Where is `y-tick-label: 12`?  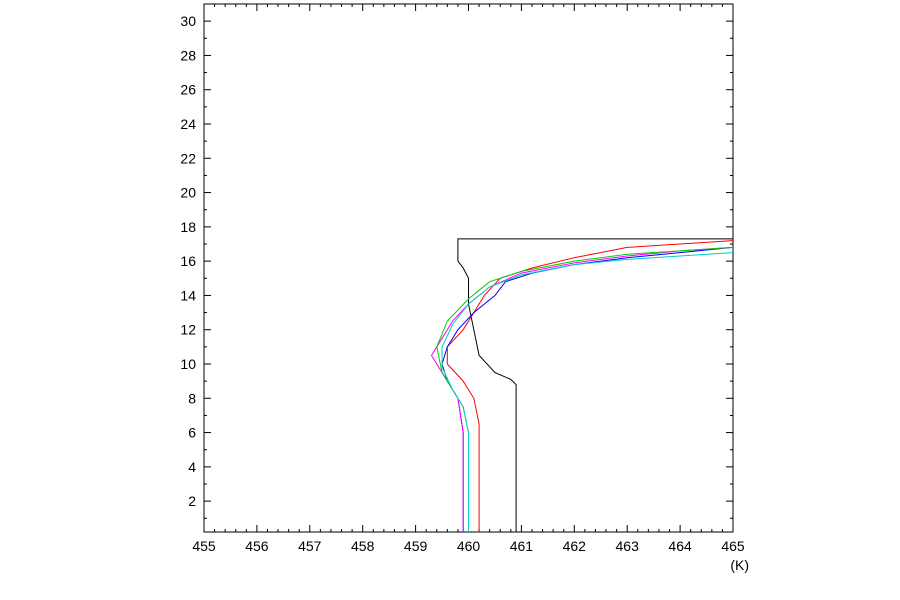
y-tick-label: 12 is located at coordinates (188, 330).